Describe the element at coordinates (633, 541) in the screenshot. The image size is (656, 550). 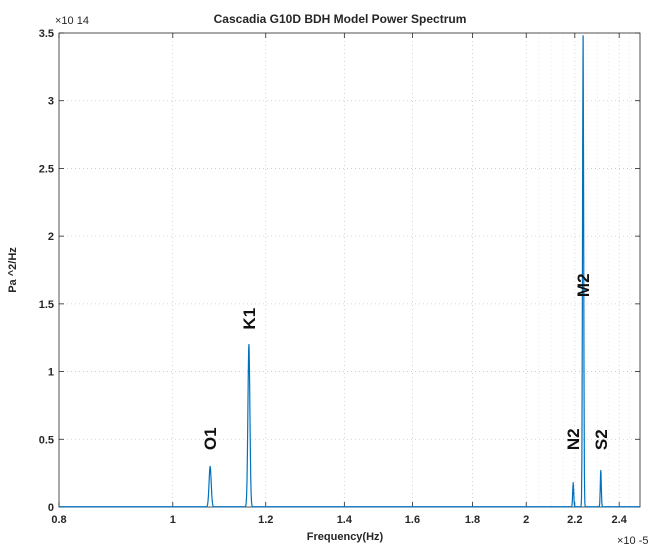
I see `x-axis-exponent: ×10 -5` at that location.